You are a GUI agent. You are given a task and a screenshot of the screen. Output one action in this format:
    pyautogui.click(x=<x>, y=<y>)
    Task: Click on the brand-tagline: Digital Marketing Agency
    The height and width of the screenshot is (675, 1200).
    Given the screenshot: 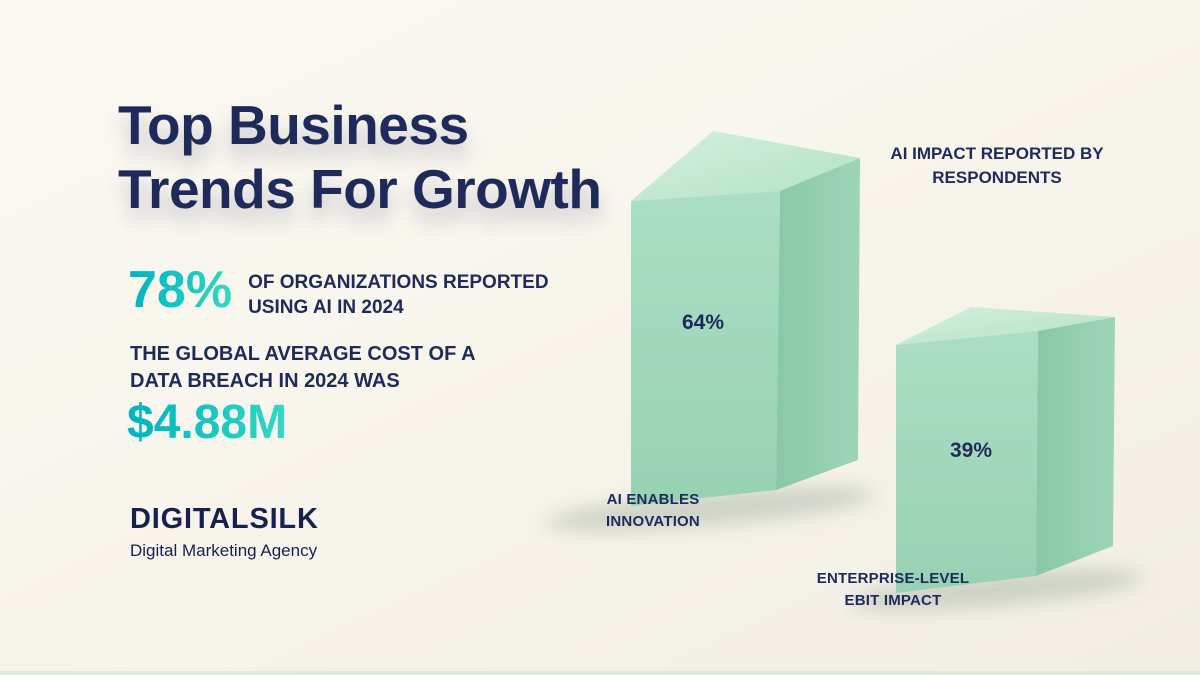 What is the action you would take?
    pyautogui.click(x=224, y=550)
    